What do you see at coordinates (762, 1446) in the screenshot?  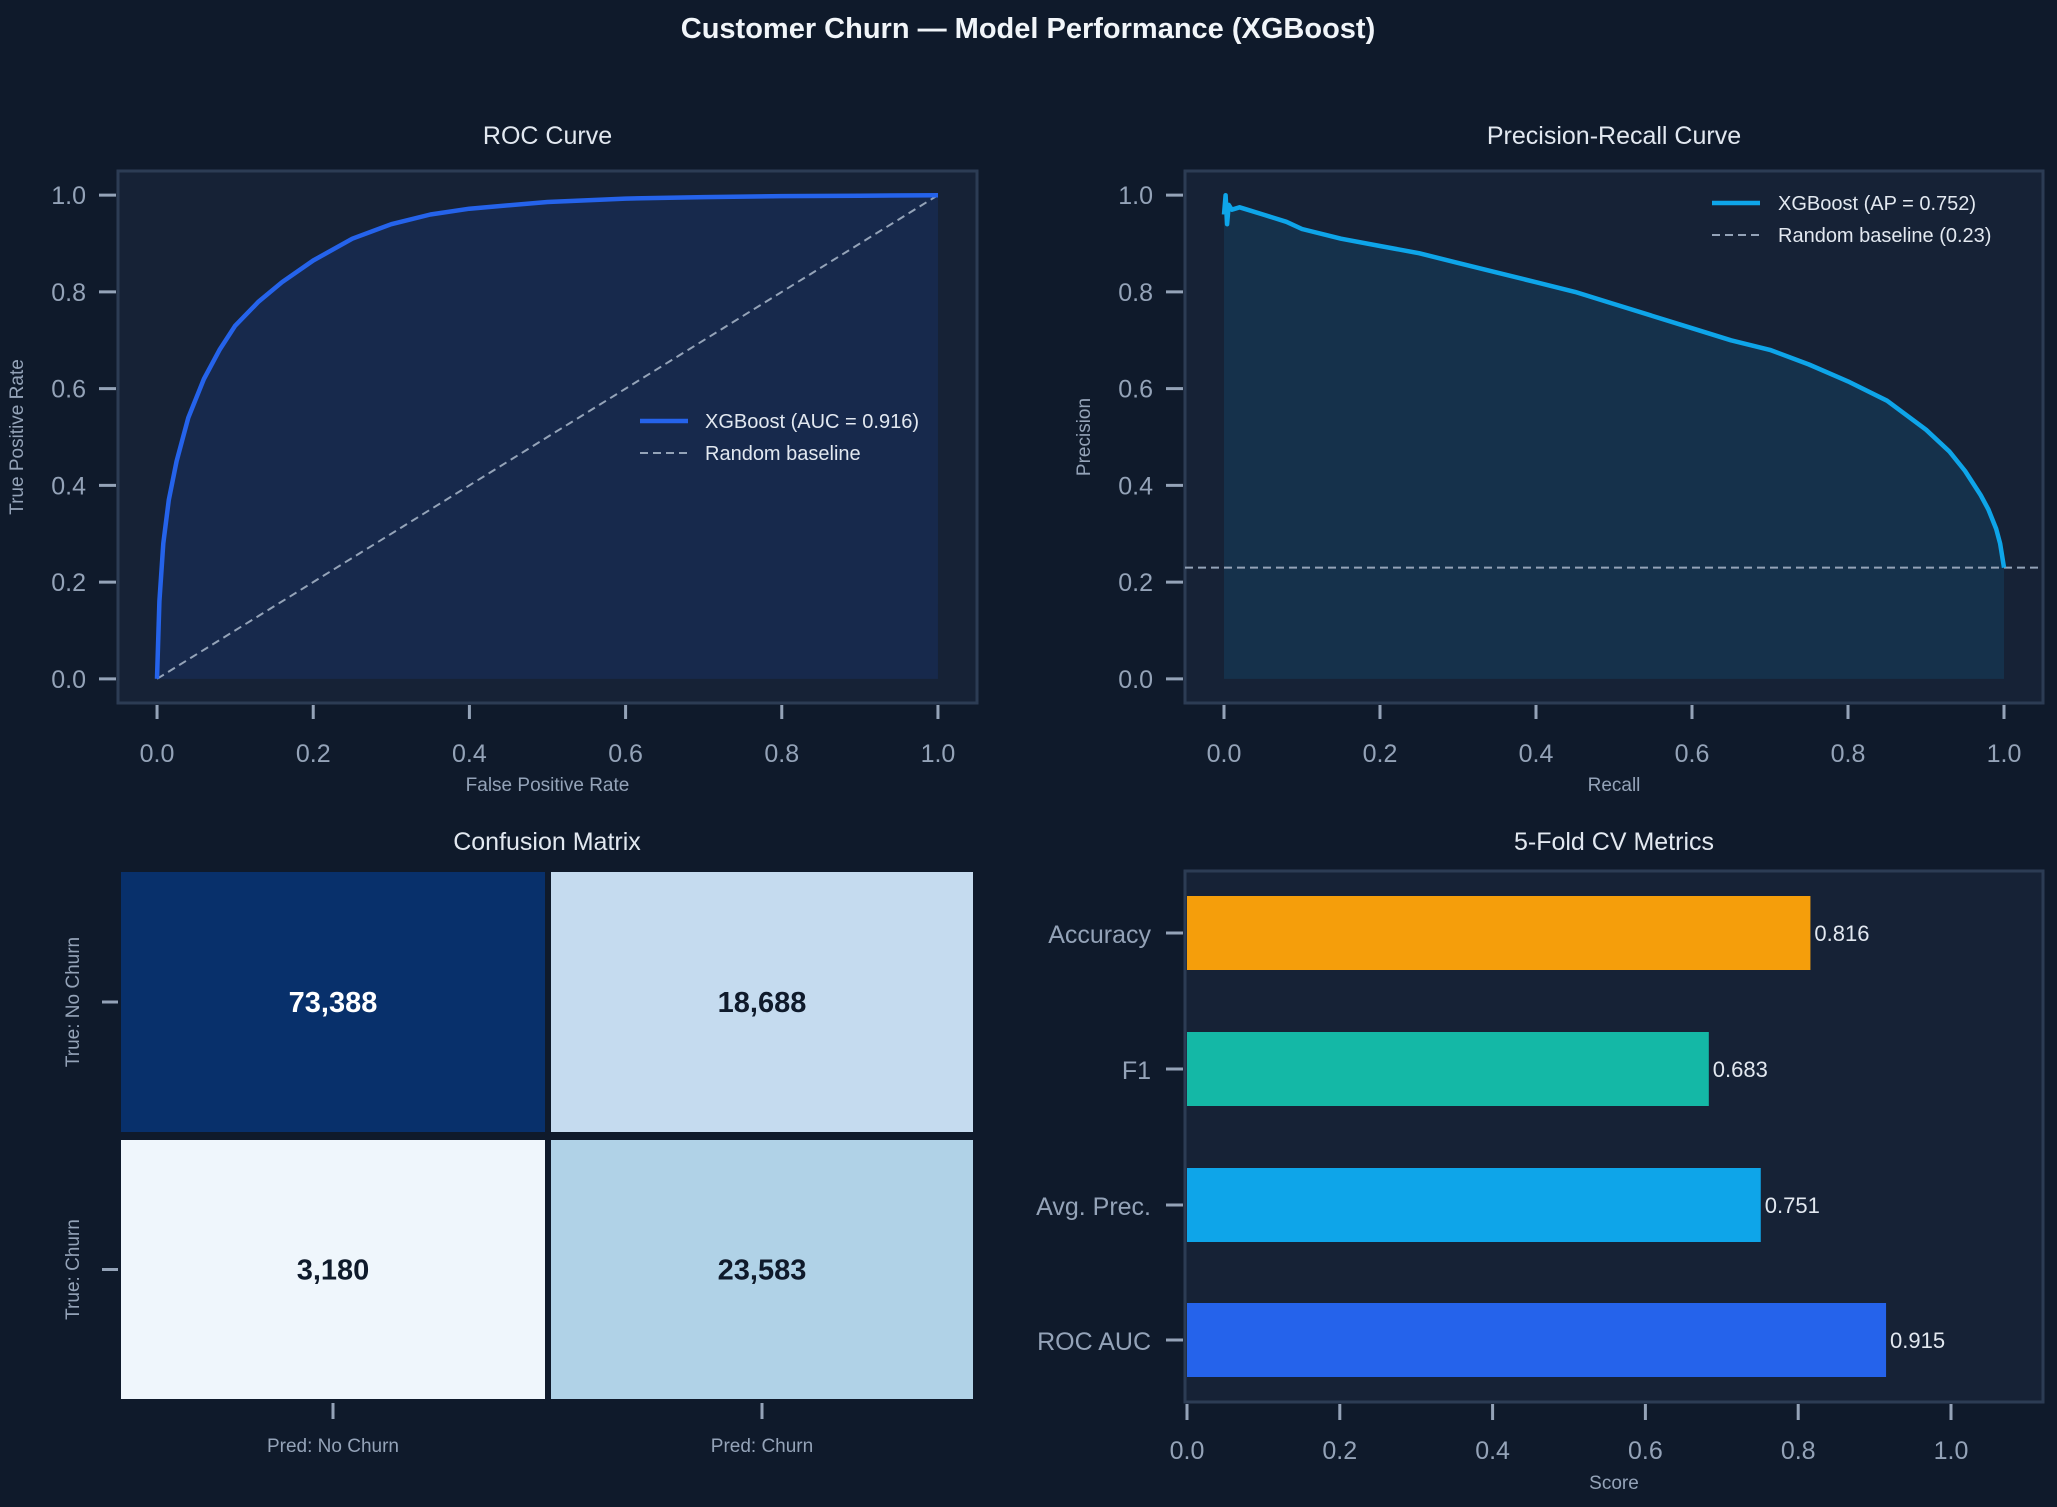 I see `col-label: Pred: Churn` at bounding box center [762, 1446].